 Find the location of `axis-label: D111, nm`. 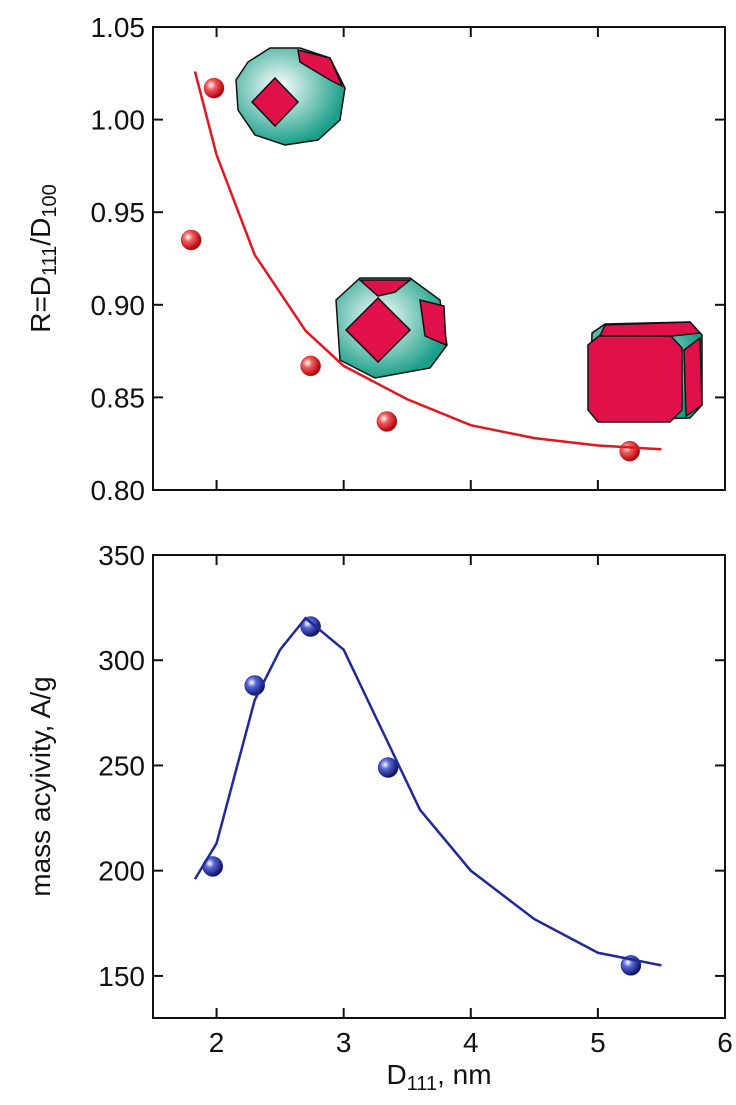

axis-label: D111, nm is located at coordinates (438, 1077).